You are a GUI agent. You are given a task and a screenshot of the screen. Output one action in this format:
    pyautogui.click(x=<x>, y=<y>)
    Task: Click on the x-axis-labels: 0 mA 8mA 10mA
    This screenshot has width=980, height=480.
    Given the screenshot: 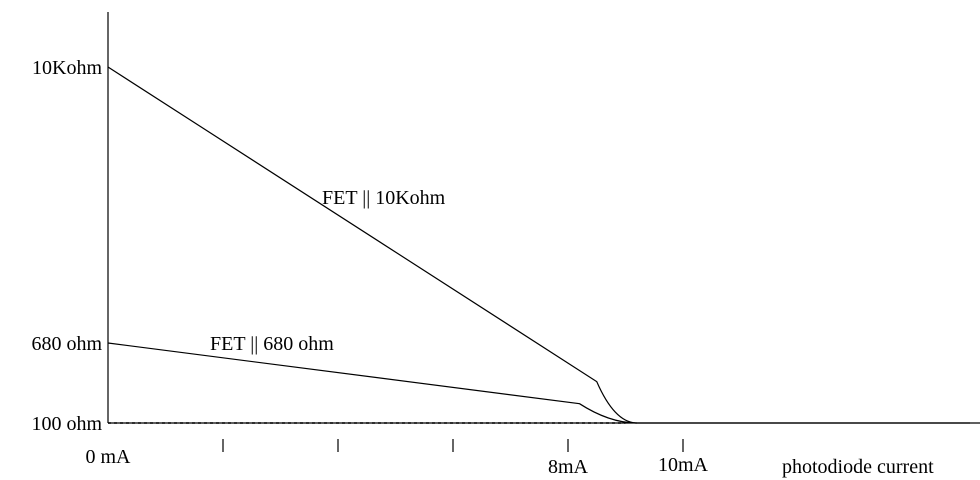 What is the action you would take?
    pyautogui.click(x=397, y=462)
    